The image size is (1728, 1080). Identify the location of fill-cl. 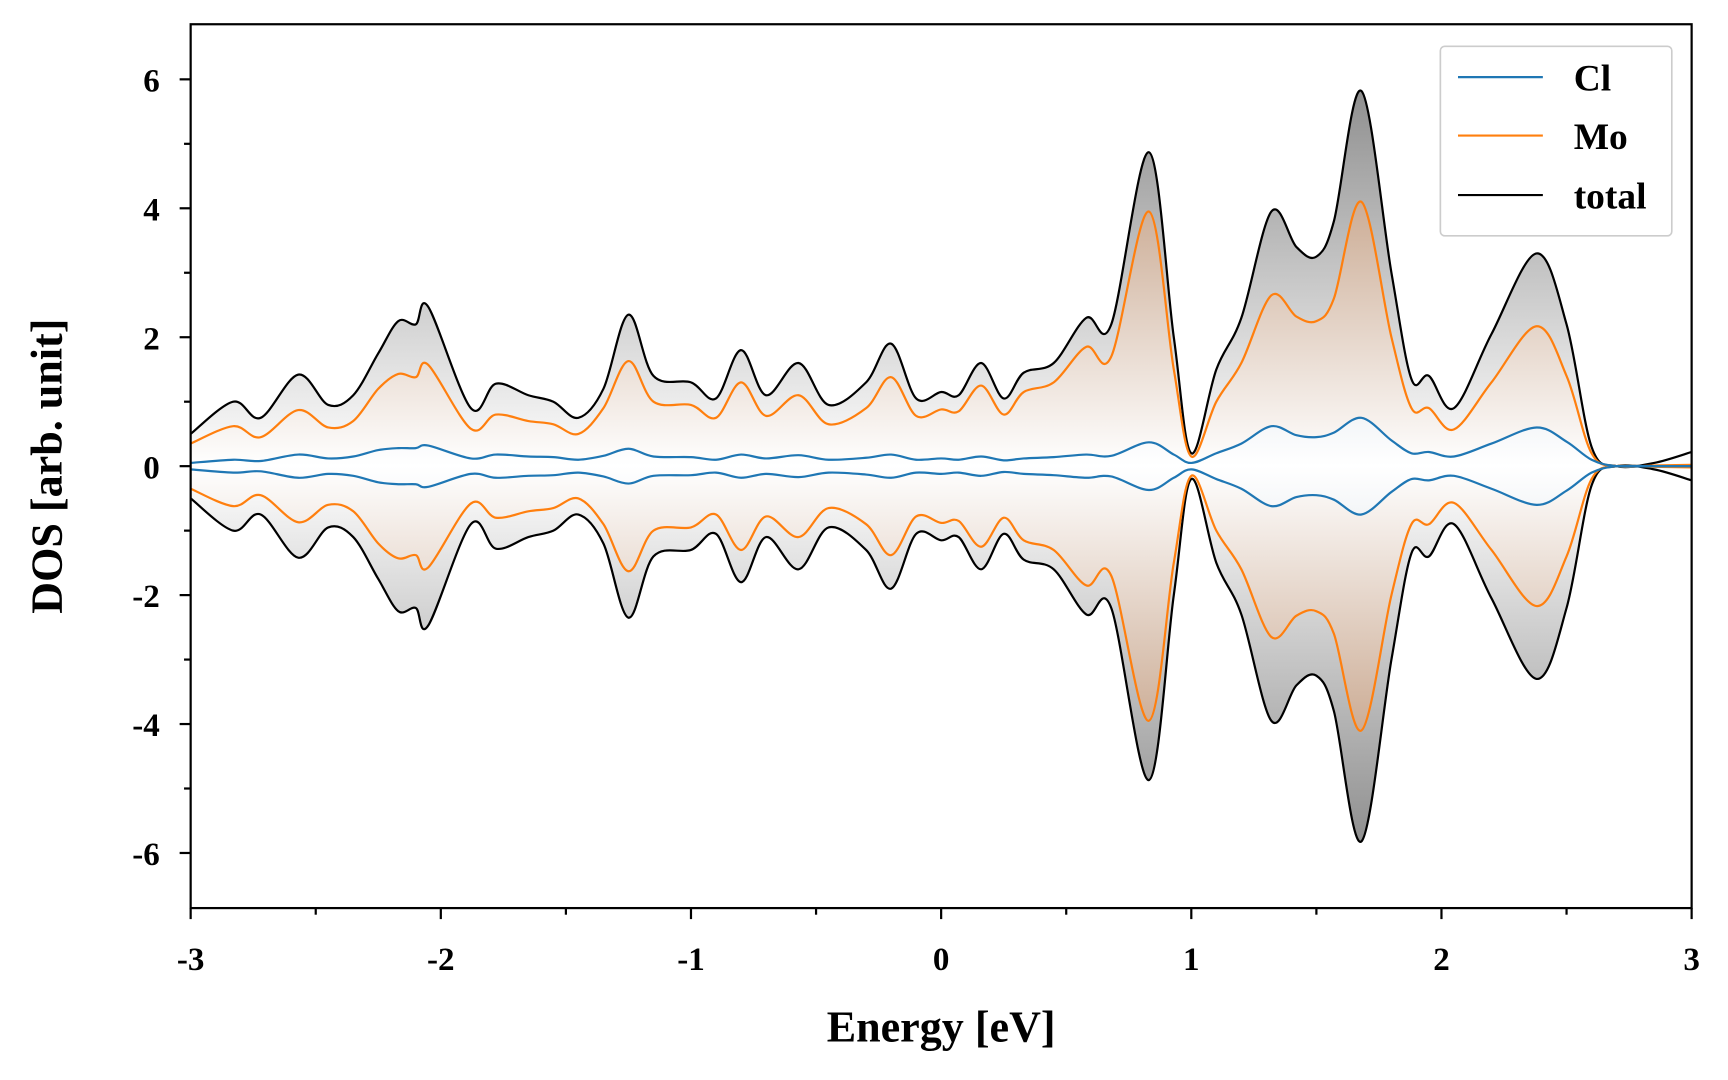
(941, 466).